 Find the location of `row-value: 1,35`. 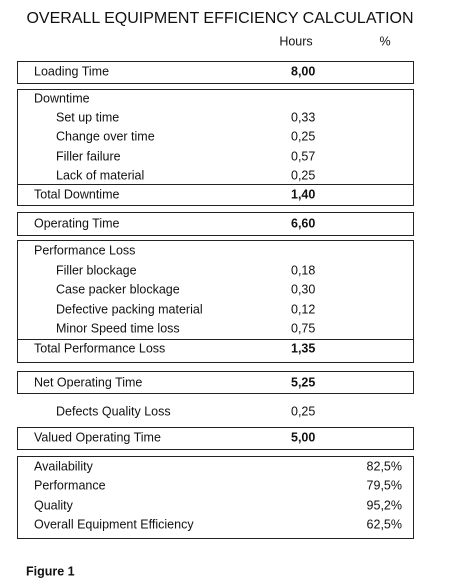

row-value: 1,35 is located at coordinates (303, 348).